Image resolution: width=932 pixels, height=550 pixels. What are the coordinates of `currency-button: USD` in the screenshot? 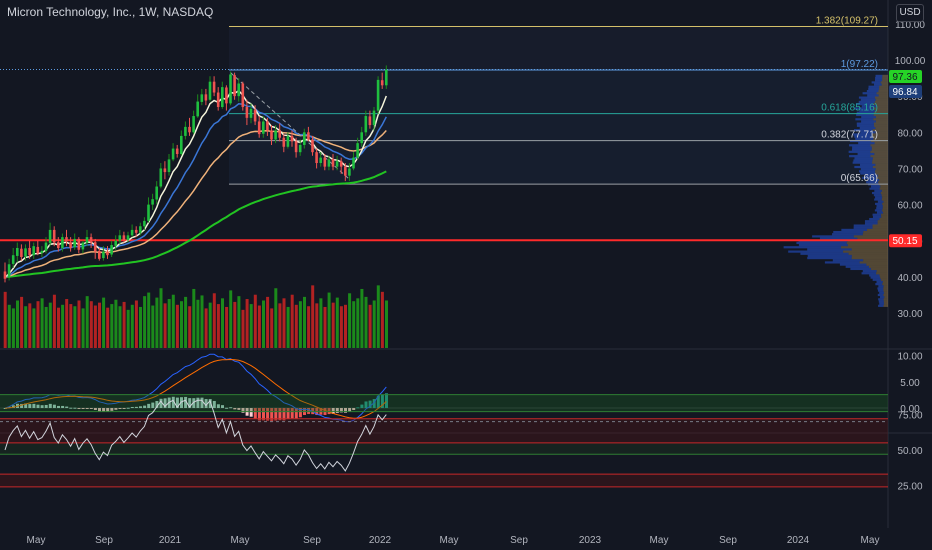 It's located at (910, 13).